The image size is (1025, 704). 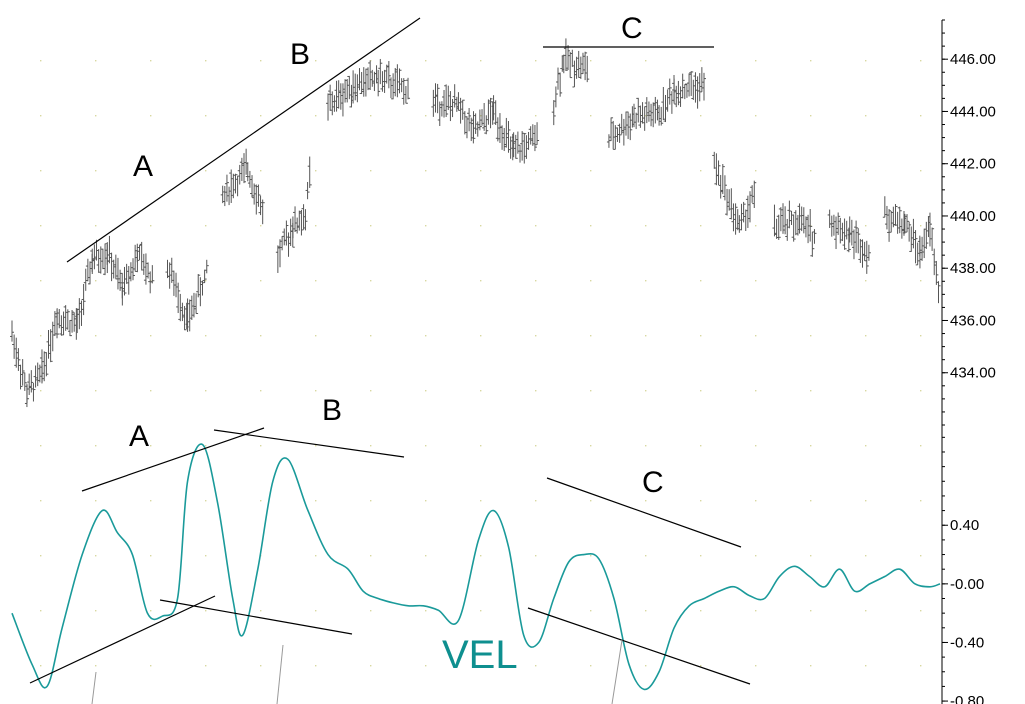 I want to click on trendline, so click(x=309, y=443).